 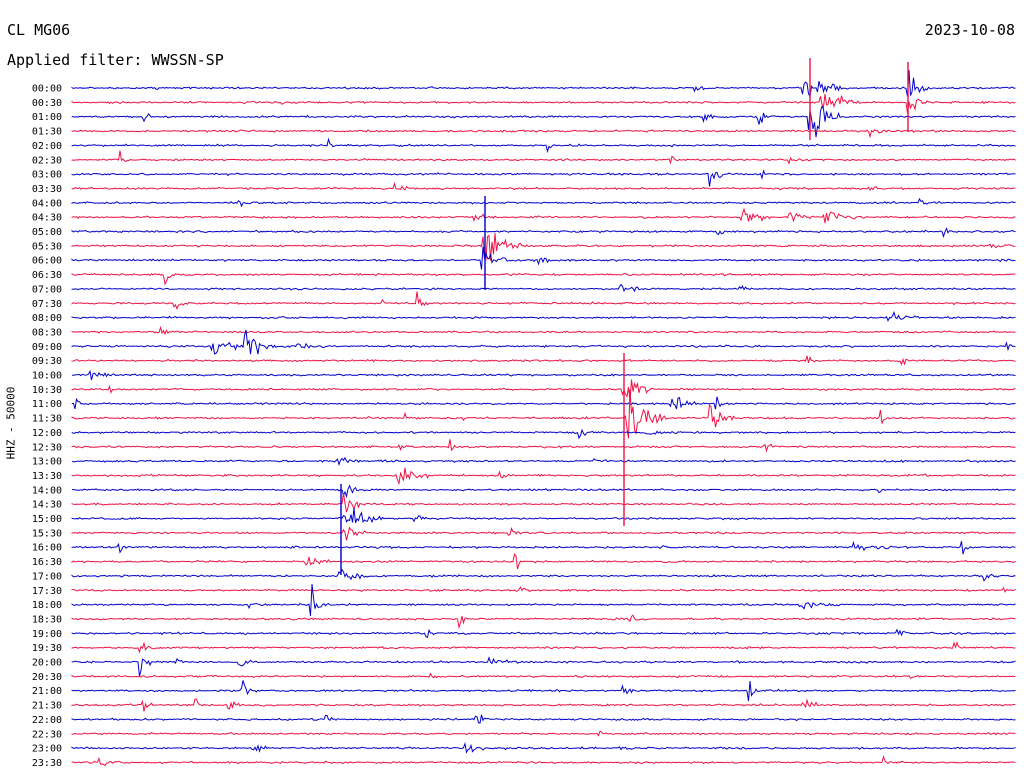 What do you see at coordinates (47, 763) in the screenshot?
I see `row-time-label: 23:30` at bounding box center [47, 763].